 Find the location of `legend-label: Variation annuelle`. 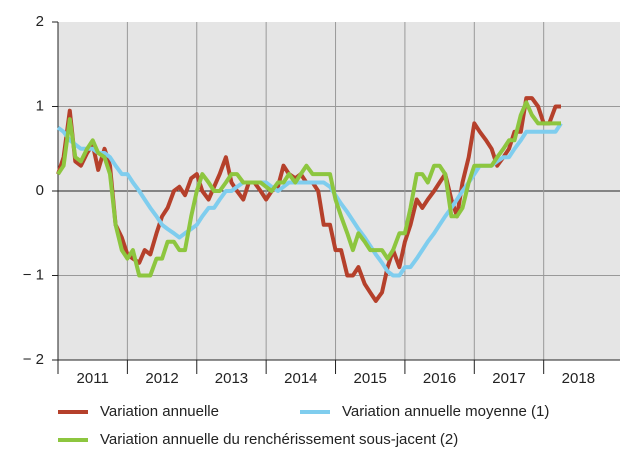

legend-label: Variation annuelle is located at coordinates (159, 411).